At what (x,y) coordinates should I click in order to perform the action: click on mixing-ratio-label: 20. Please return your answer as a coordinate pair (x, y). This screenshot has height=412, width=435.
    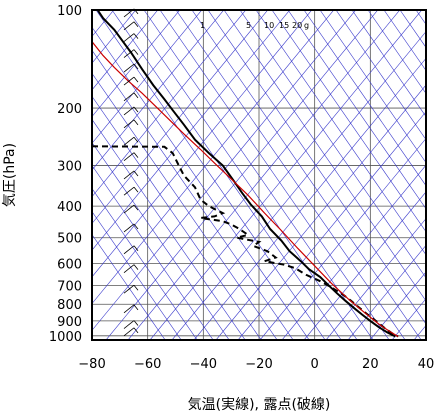
    Looking at the image, I should click on (297, 25).